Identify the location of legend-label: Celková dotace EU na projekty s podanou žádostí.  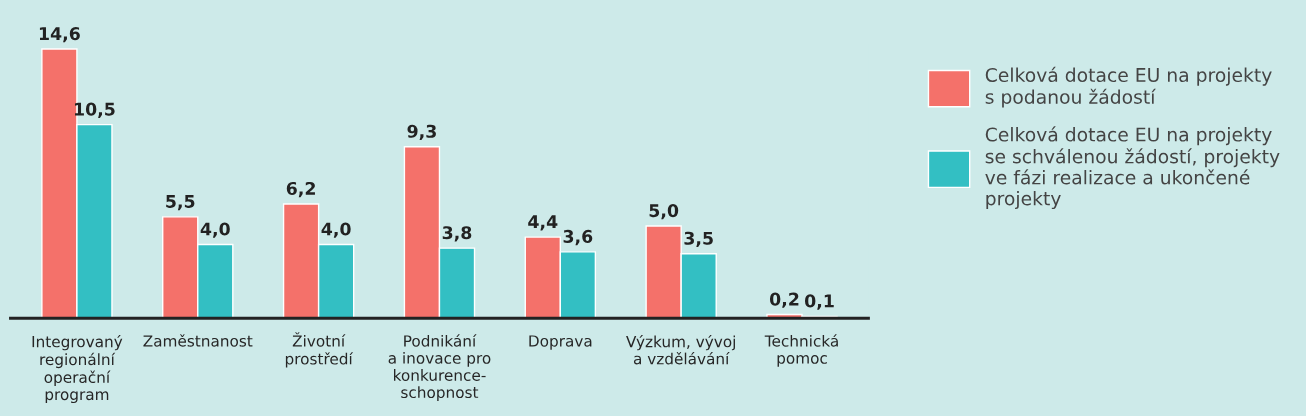
(1128, 87).